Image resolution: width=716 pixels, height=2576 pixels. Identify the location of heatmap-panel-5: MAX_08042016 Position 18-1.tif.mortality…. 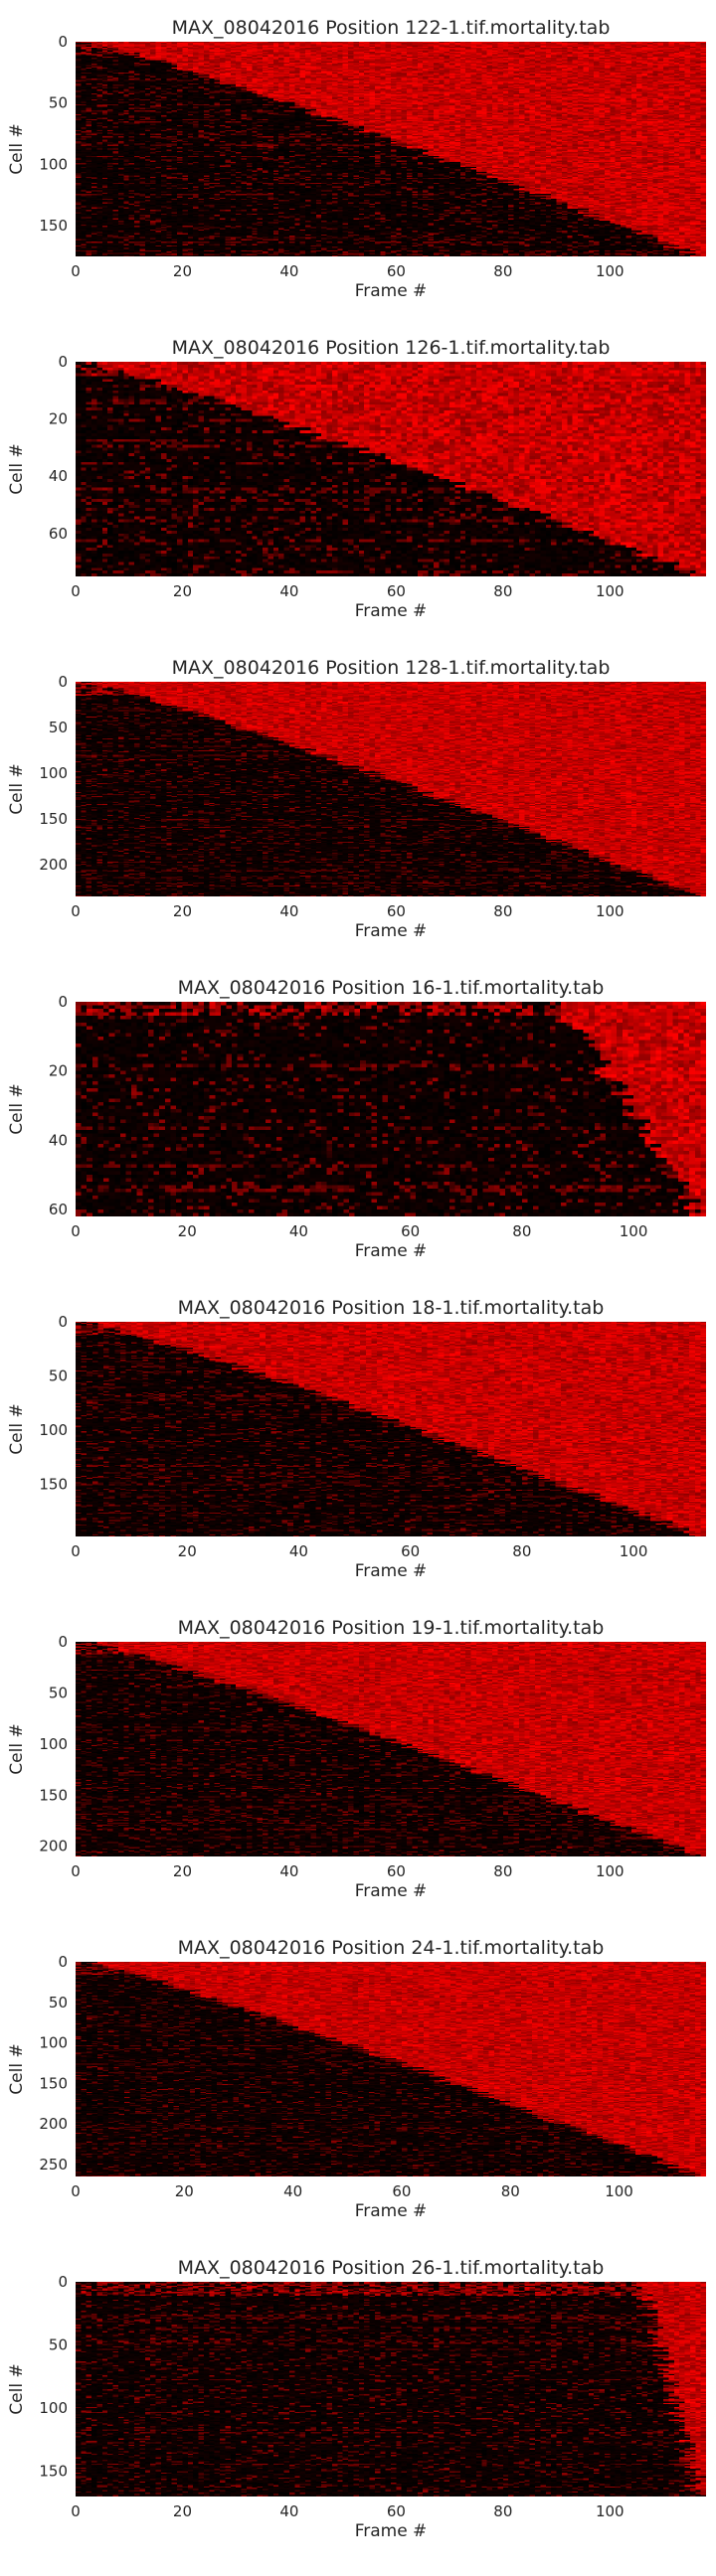
(356, 1439).